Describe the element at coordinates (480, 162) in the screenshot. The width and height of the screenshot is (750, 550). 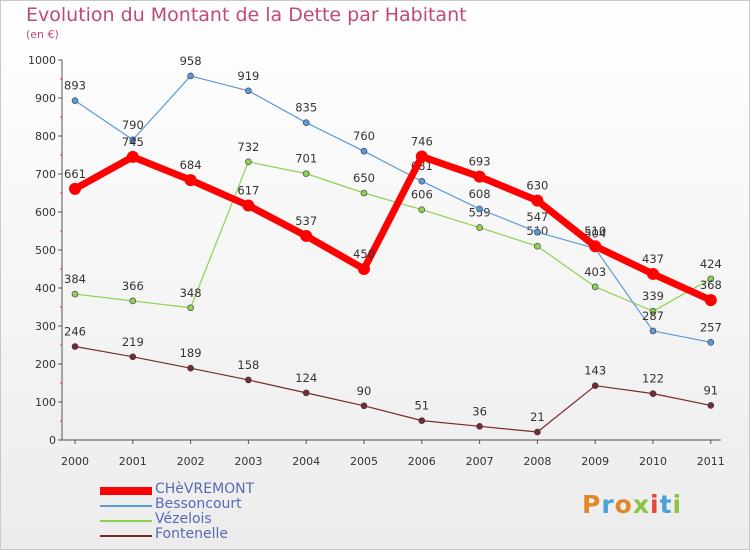
I see `data-label: 693` at that location.